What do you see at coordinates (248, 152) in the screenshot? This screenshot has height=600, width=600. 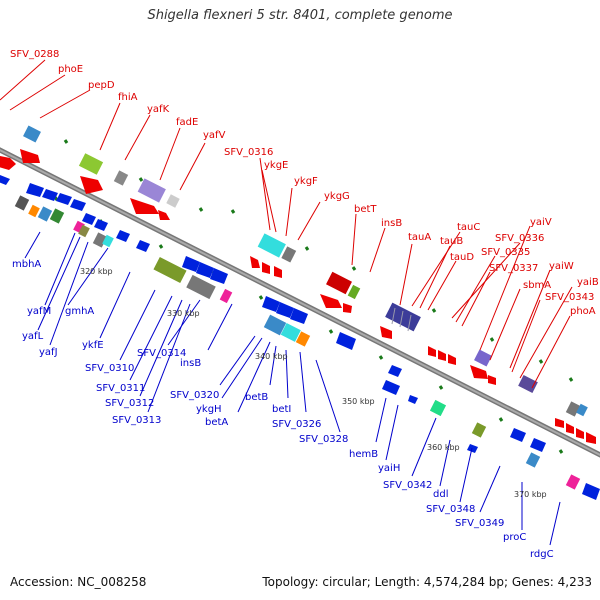 I see `gene-label: SFV_0316` at bounding box center [248, 152].